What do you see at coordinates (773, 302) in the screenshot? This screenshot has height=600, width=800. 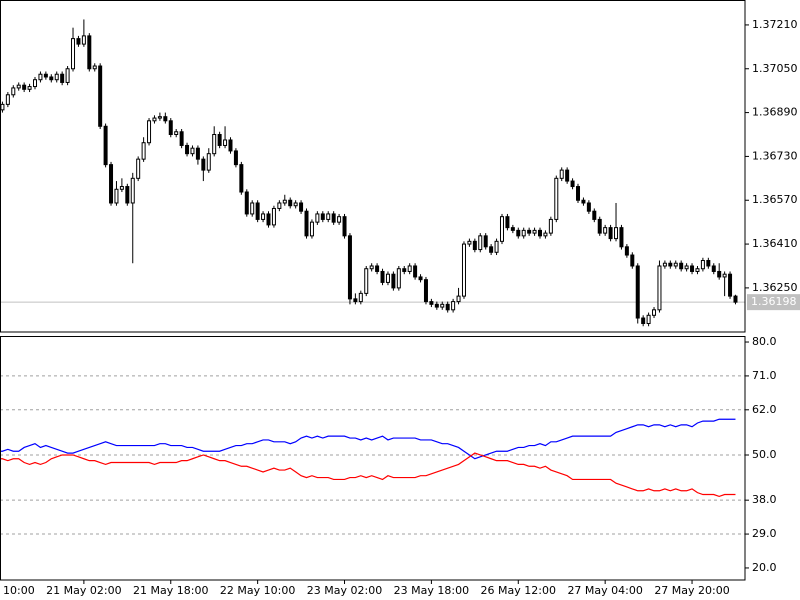 I see `last-price-box` at bounding box center [773, 302].